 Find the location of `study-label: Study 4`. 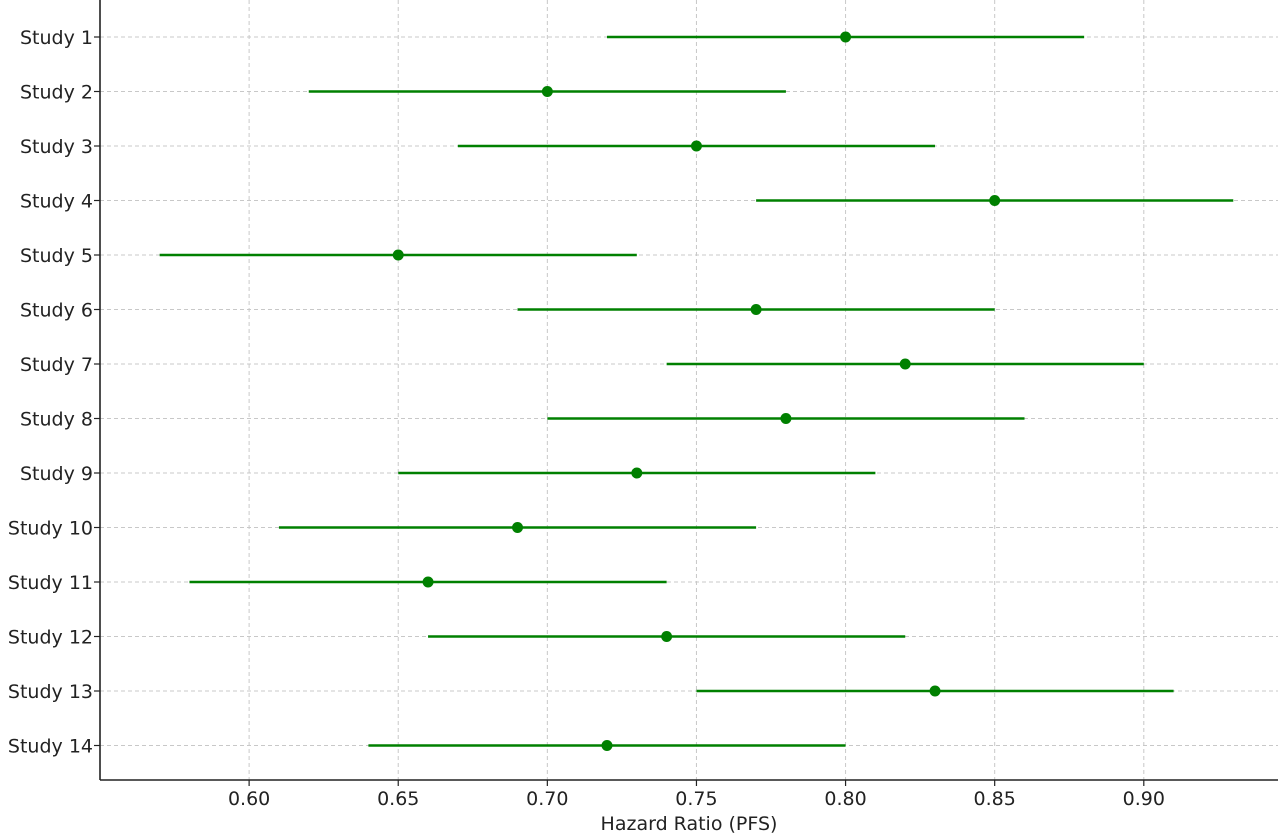

study-label: Study 4 is located at coordinates (56, 202).